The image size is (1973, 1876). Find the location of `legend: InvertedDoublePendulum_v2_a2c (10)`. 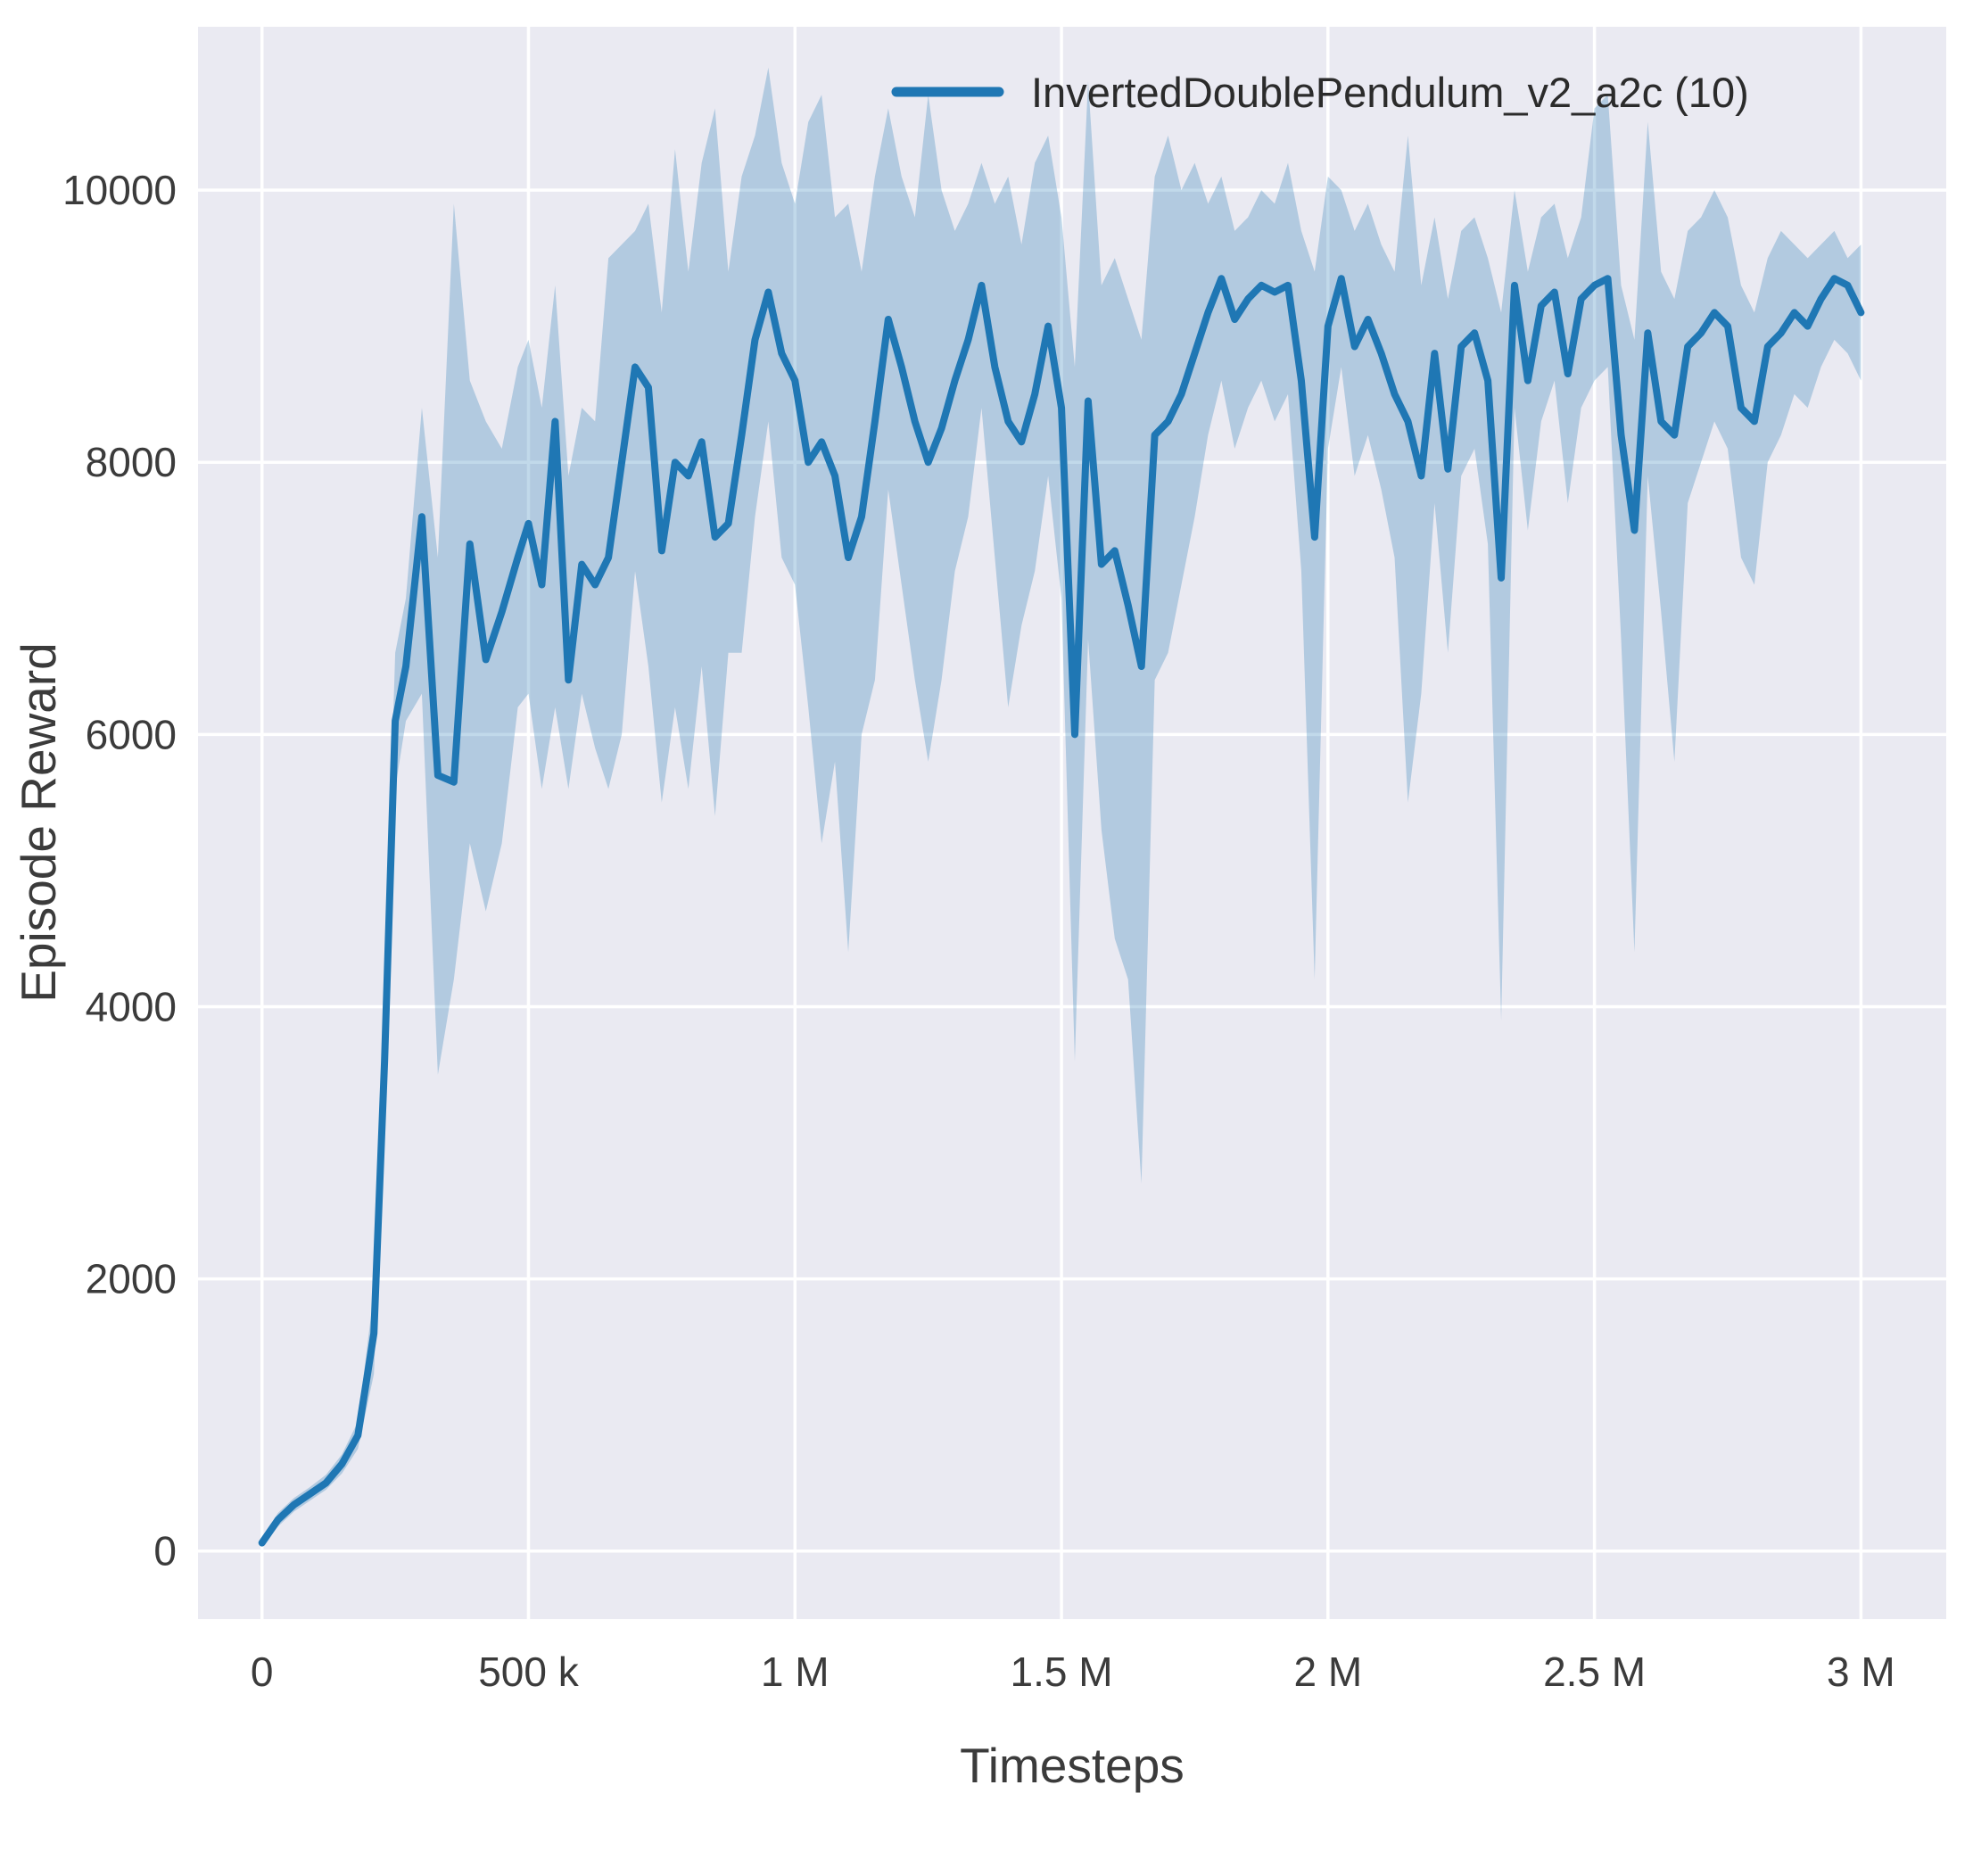

legend: InvertedDoublePendulum_v2_a2c (10) is located at coordinates (1320, 93).